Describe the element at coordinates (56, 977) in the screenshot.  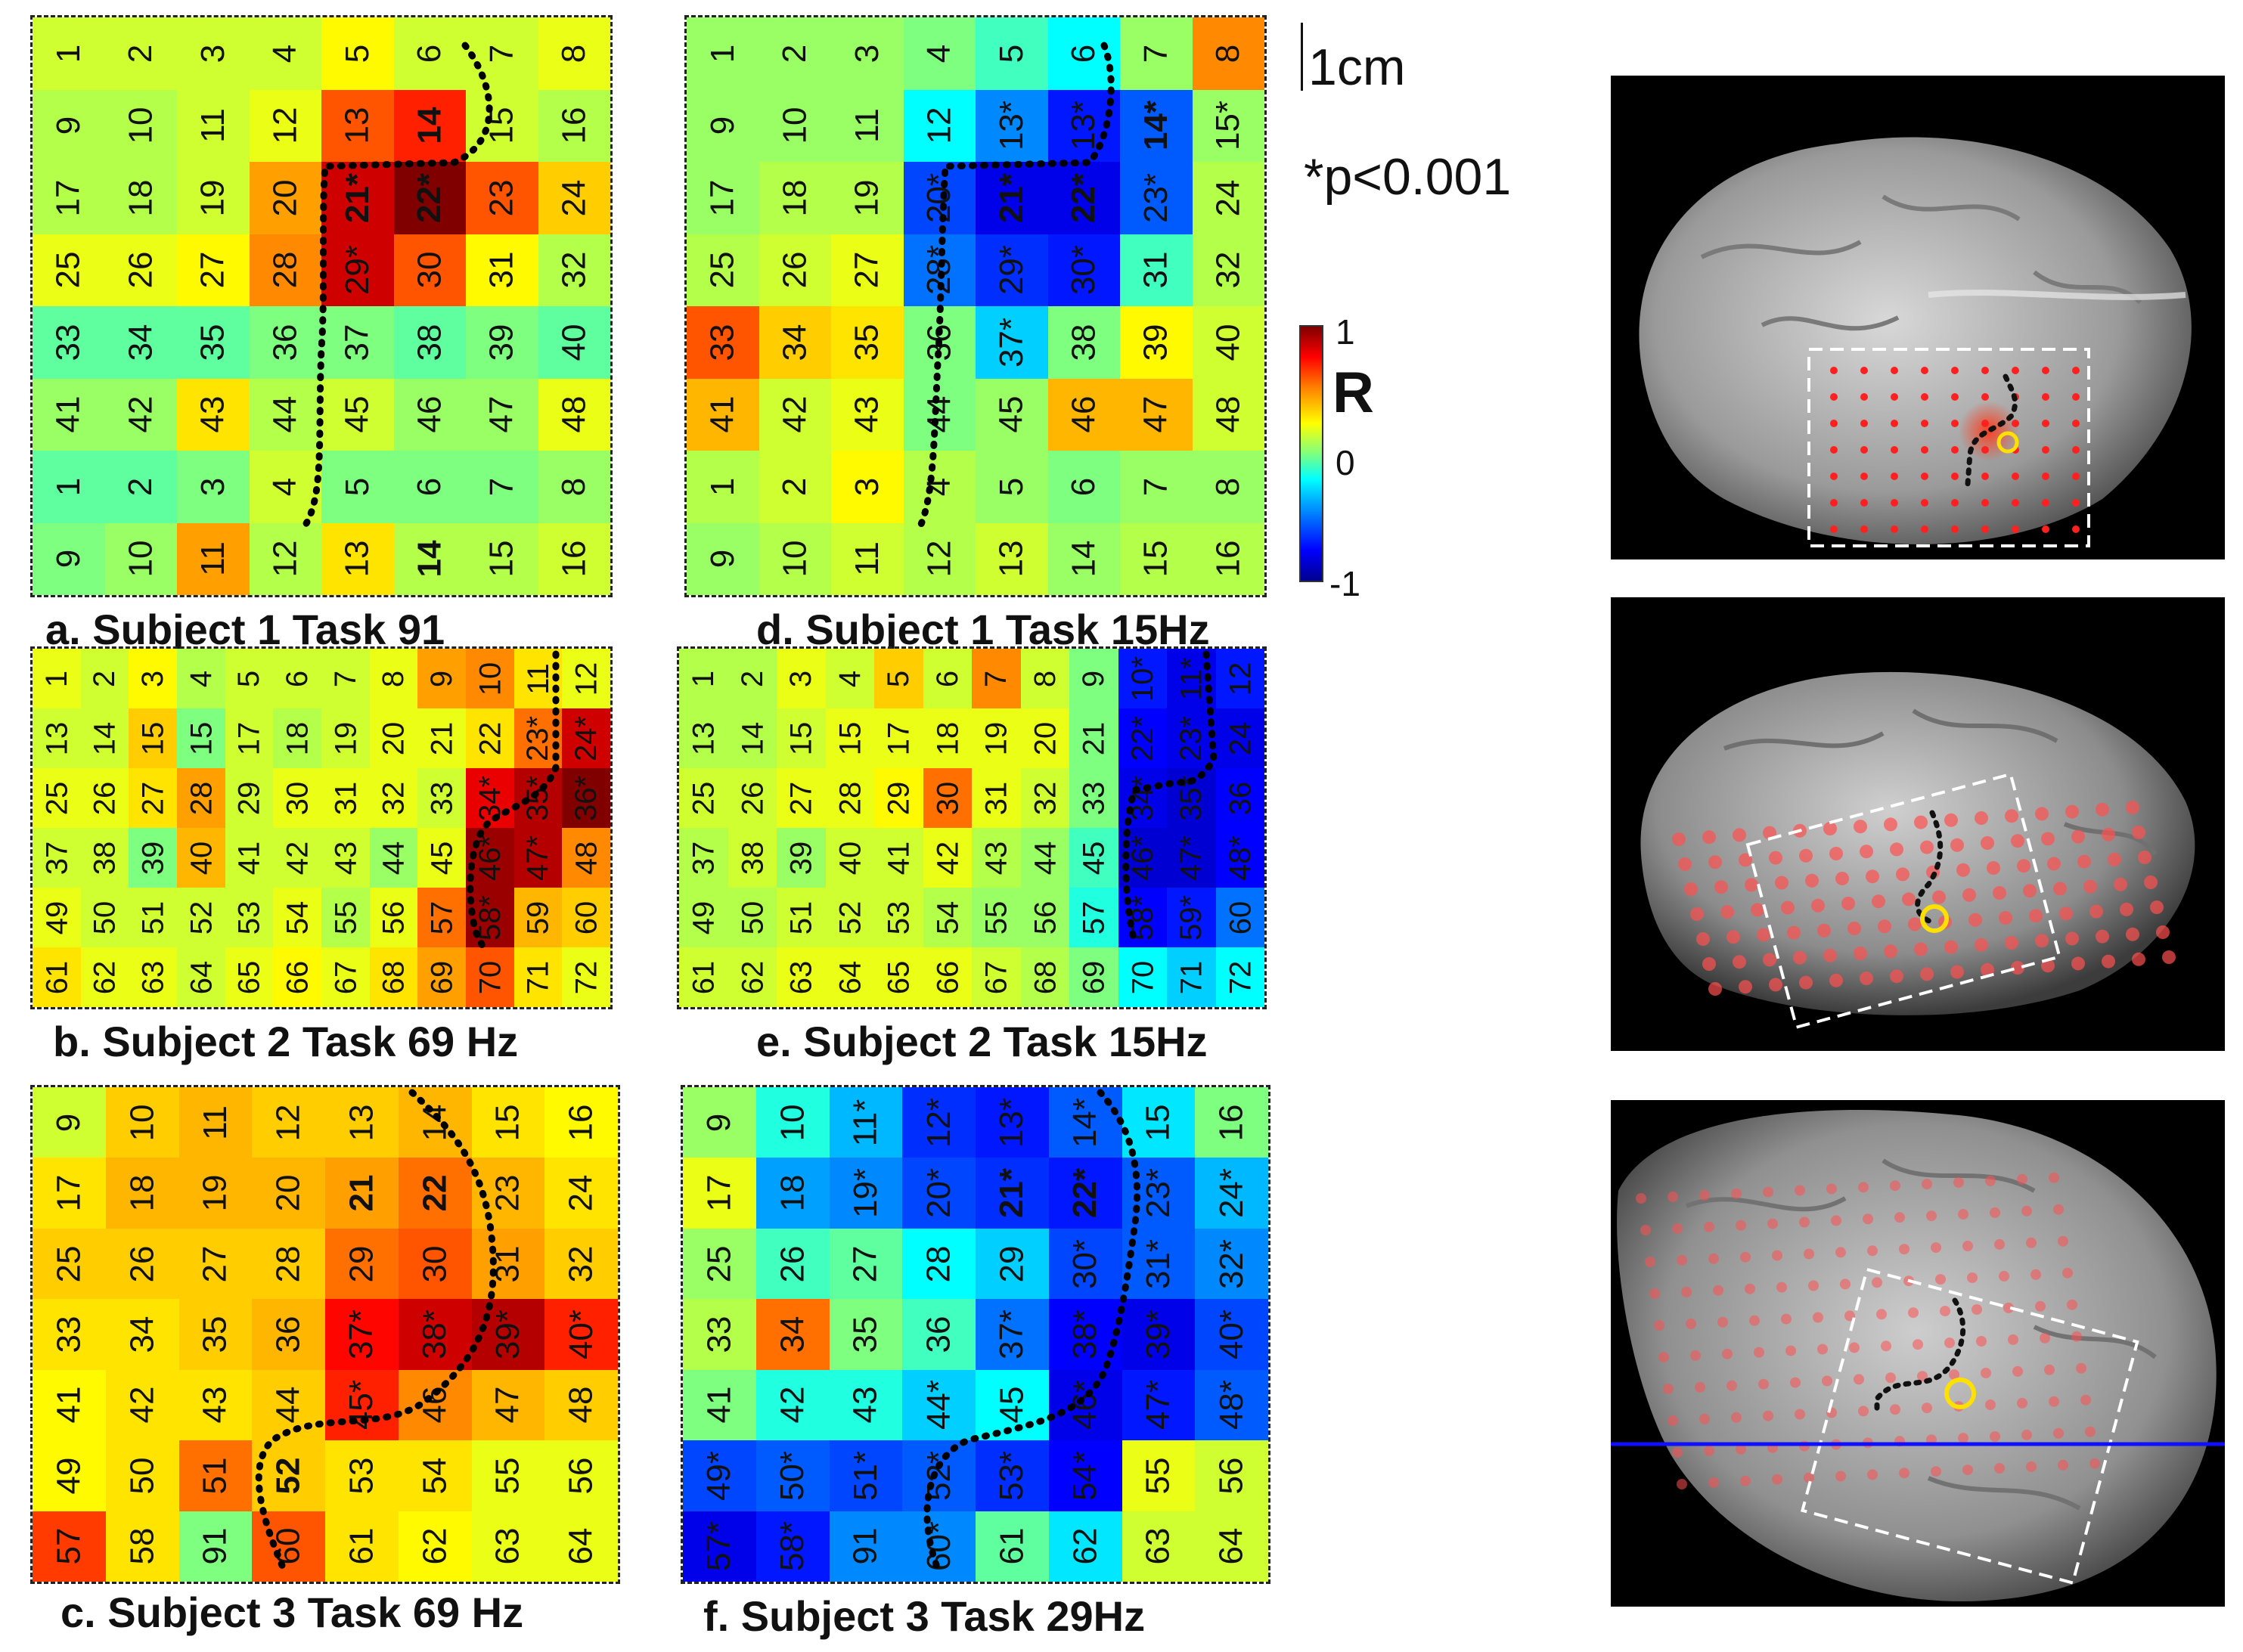
I see `electrode-label: 61` at that location.